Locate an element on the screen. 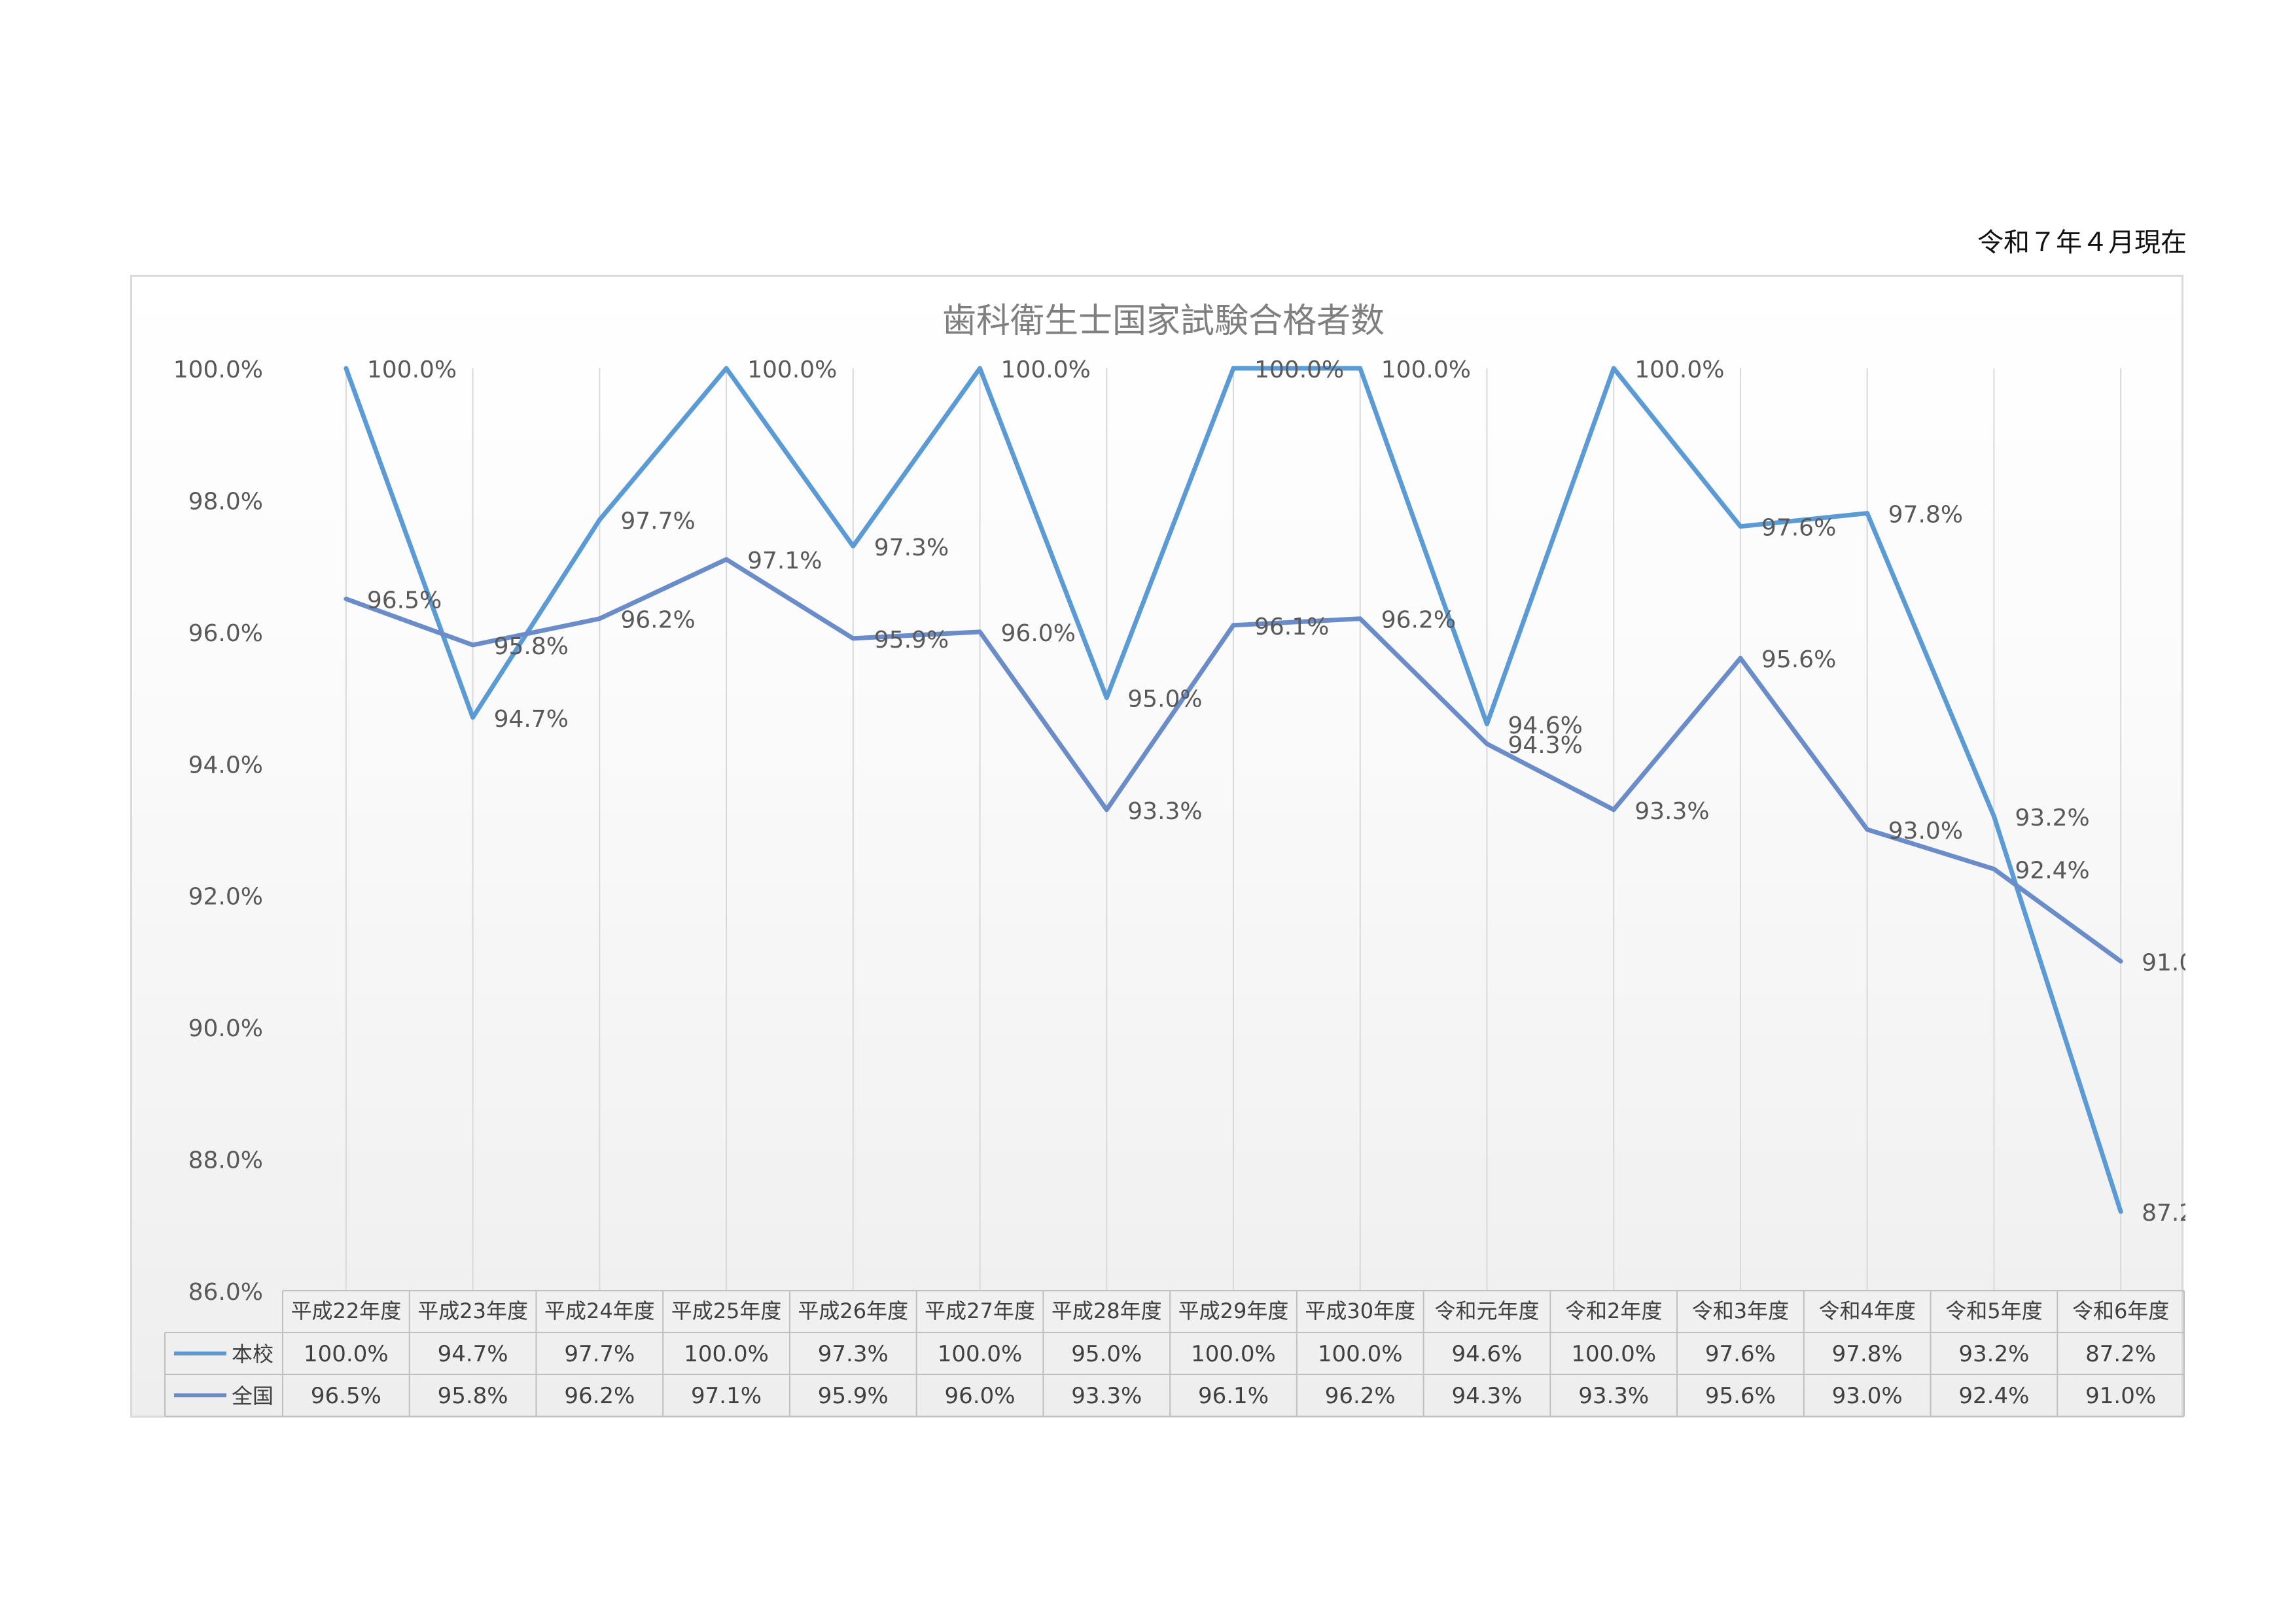 The image size is (2296, 1623). y-tick-label: 94.0% is located at coordinates (226, 765).